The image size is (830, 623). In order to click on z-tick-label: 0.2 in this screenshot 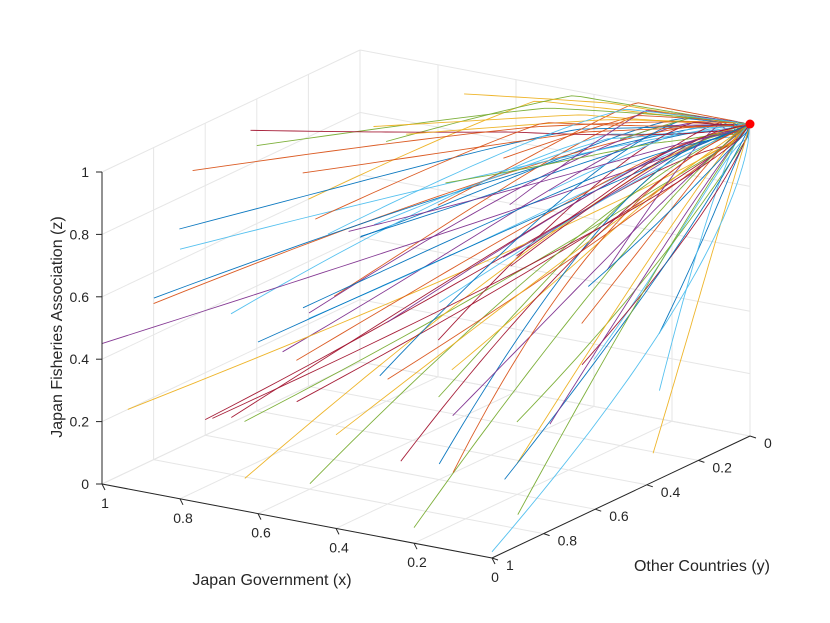, I will do `click(80, 422)`.